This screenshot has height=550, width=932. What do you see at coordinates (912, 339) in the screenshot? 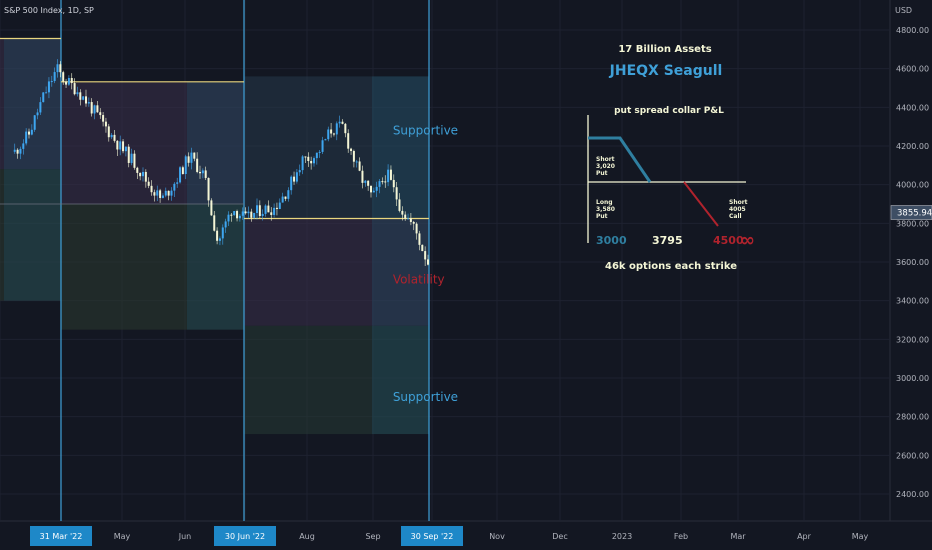
I see `y-tick-label: 3200.00` at bounding box center [912, 339].